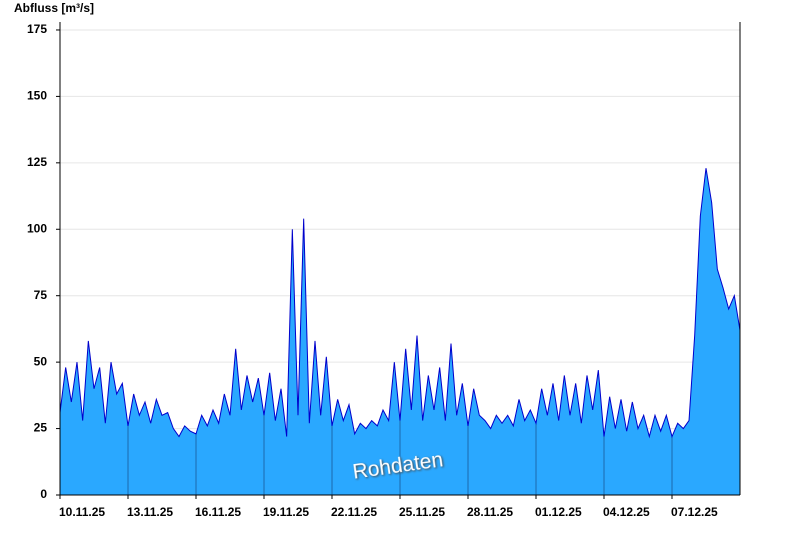 This screenshot has height=550, width=800. Describe the element at coordinates (41, 361) in the screenshot. I see `y-tick-label: 50` at that location.